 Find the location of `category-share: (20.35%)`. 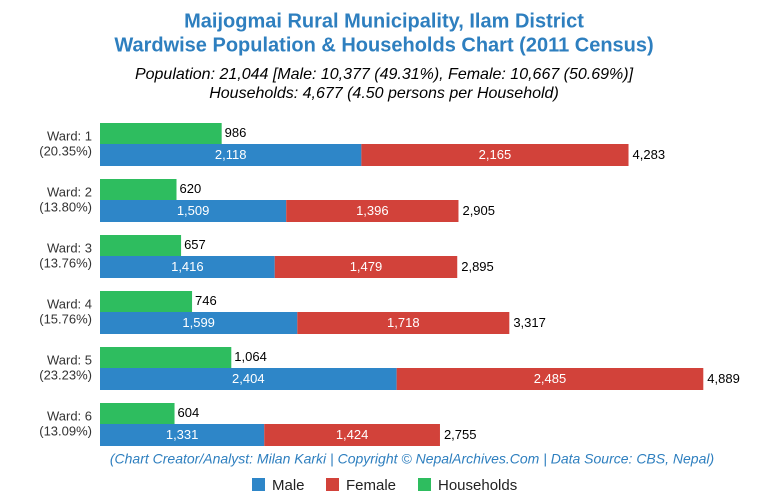

category-share: (20.35%) is located at coordinates (65, 150).